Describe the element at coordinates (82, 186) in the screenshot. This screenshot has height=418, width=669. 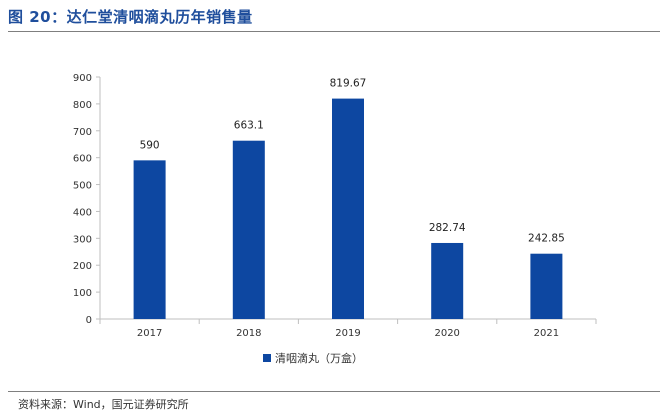
I see `y-tick-label: 500` at that location.